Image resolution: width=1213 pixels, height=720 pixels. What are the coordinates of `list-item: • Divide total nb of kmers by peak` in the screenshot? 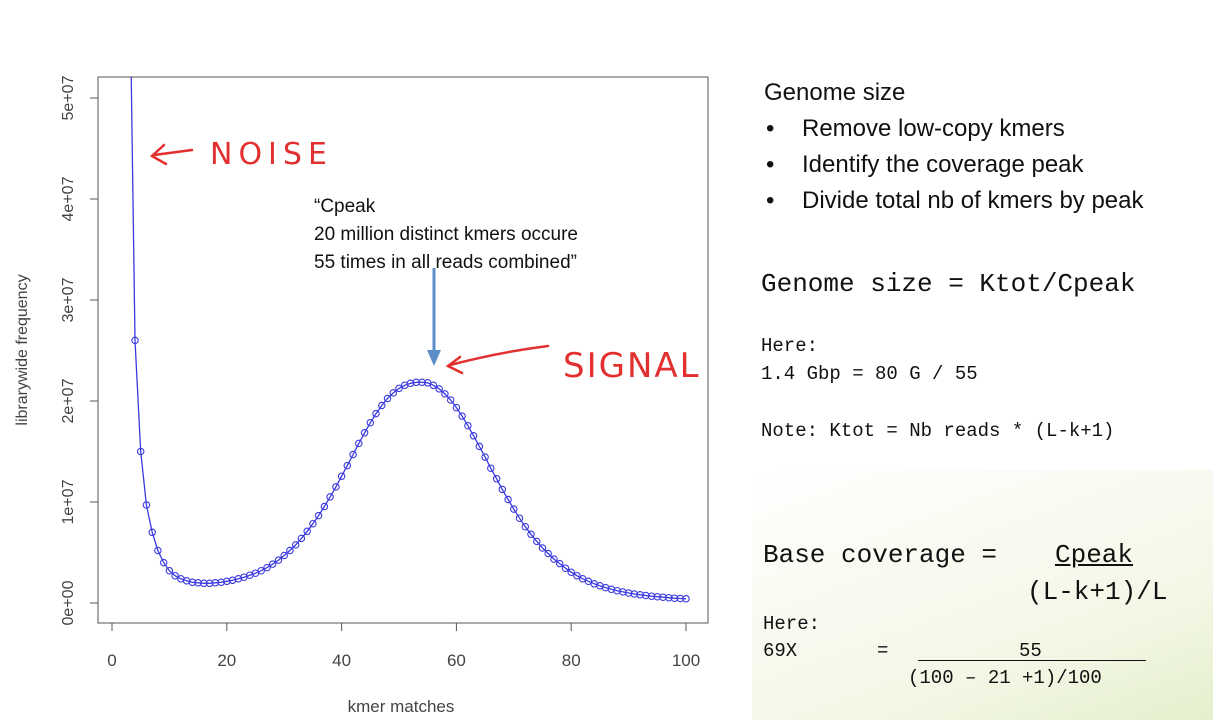 It's located at (955, 200).